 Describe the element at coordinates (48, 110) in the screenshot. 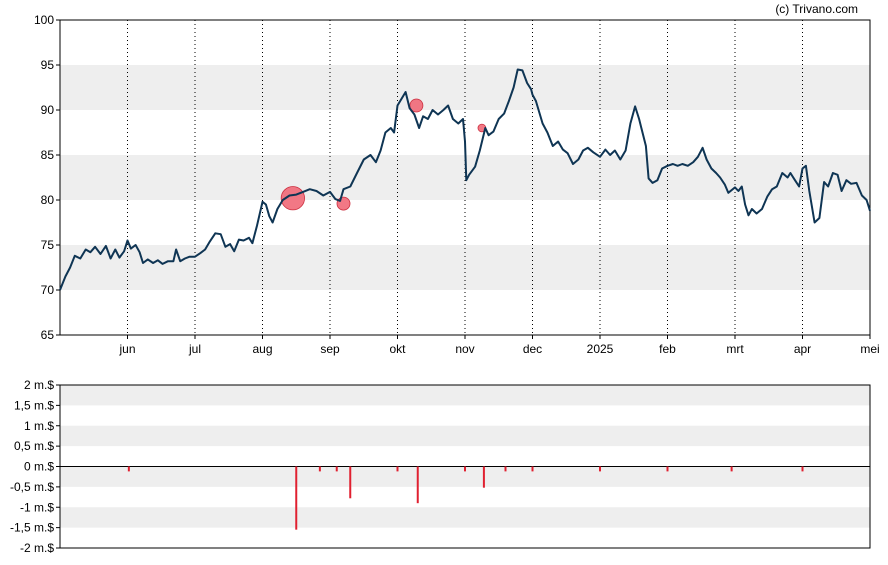

I see `y-tick-label: 90` at that location.